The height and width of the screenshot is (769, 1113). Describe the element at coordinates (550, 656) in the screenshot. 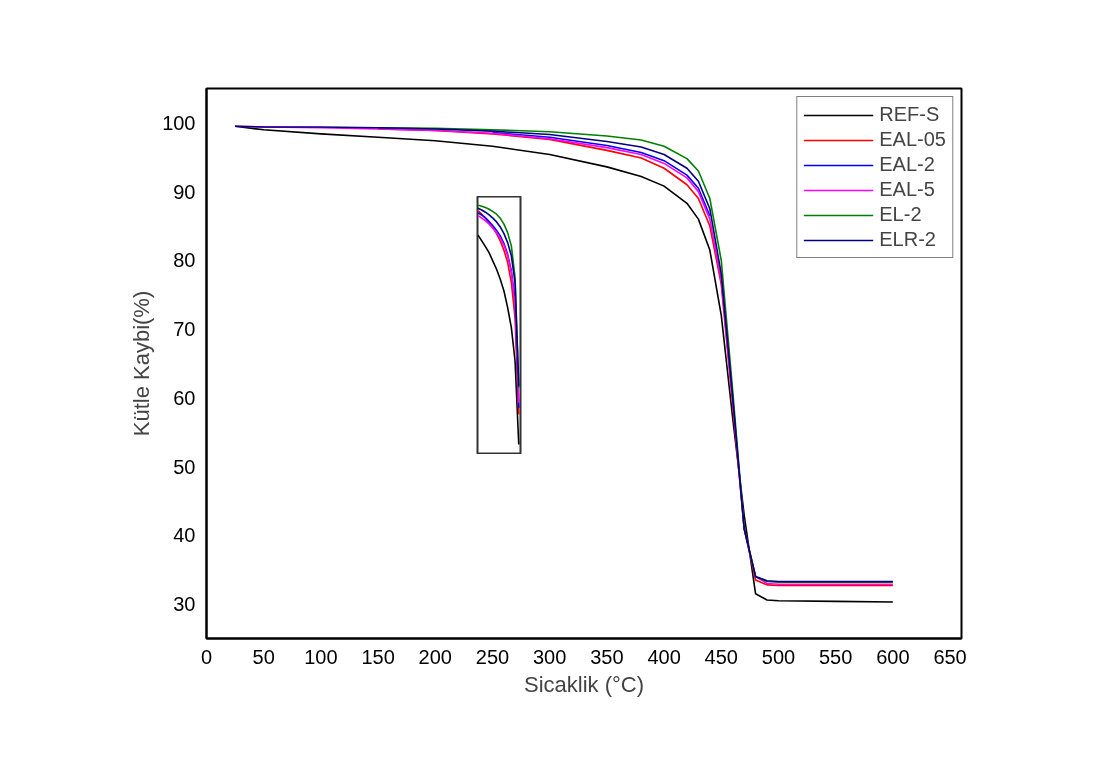

I see `x-tick-label: 300` at that location.